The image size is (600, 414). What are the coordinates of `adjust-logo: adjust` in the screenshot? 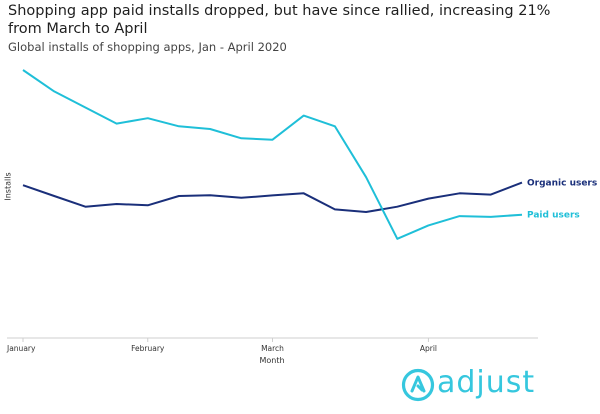 It's located at (471, 386).